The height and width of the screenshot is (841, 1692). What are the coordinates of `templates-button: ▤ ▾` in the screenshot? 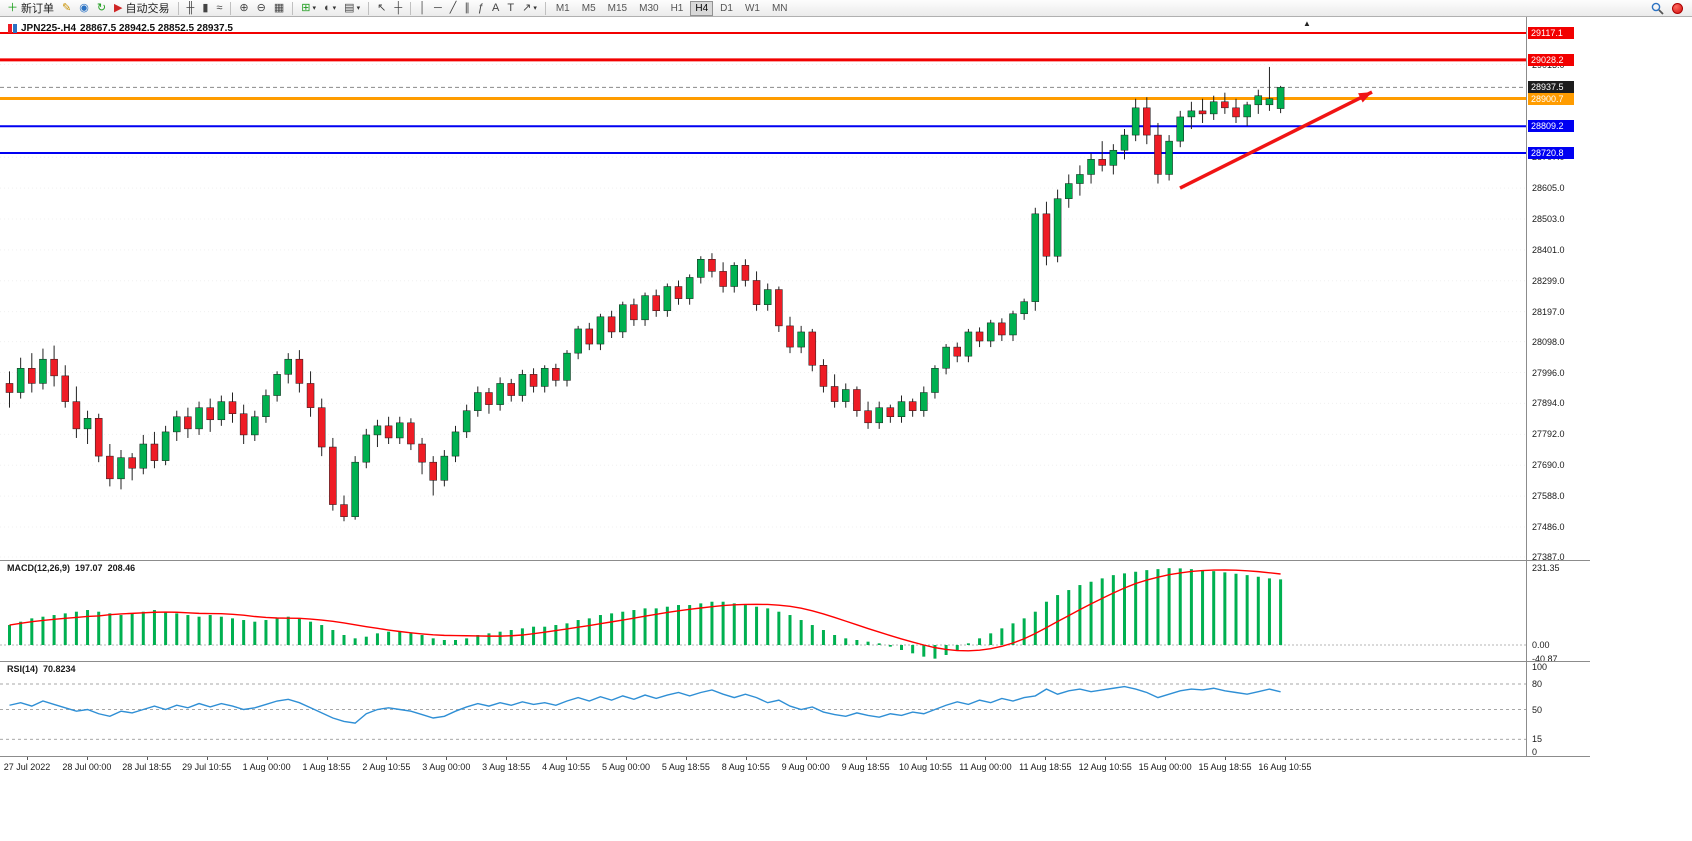 It's located at (352, 8).